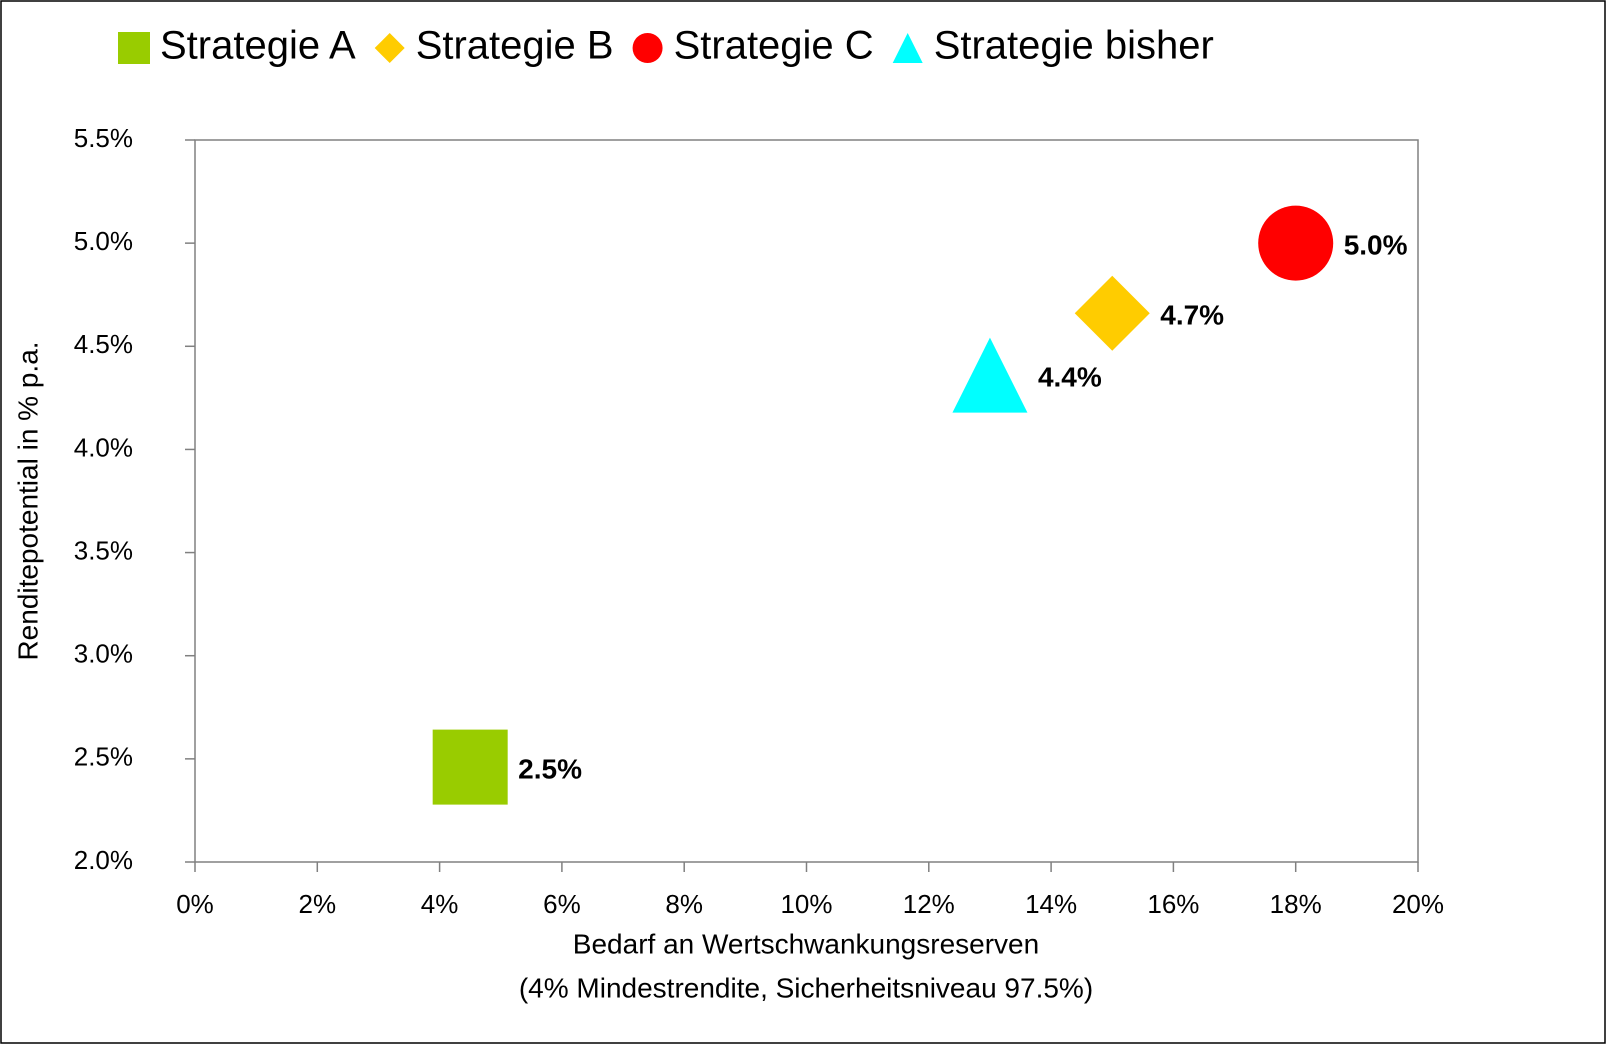  What do you see at coordinates (103, 241) in the screenshot?
I see `y-tick-label: 5.0%` at bounding box center [103, 241].